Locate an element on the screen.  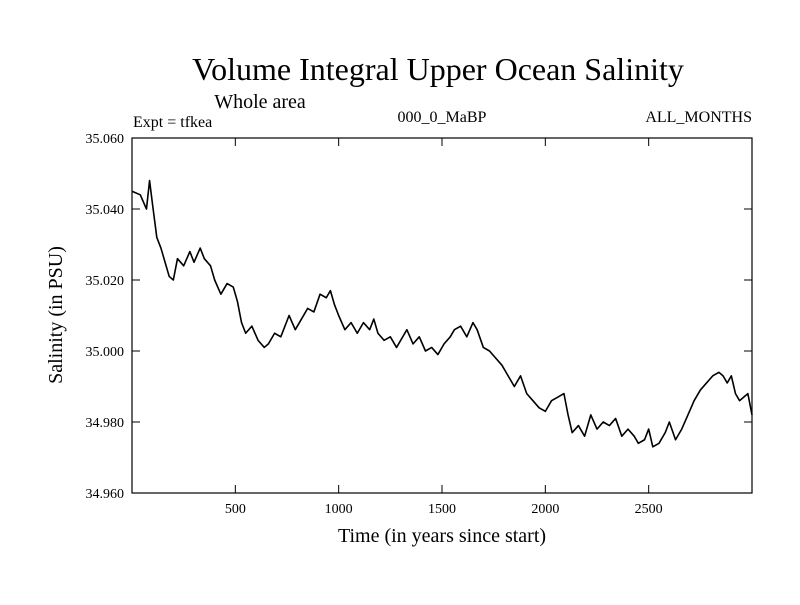
x-tick-label: 2500 is located at coordinates (649, 509).